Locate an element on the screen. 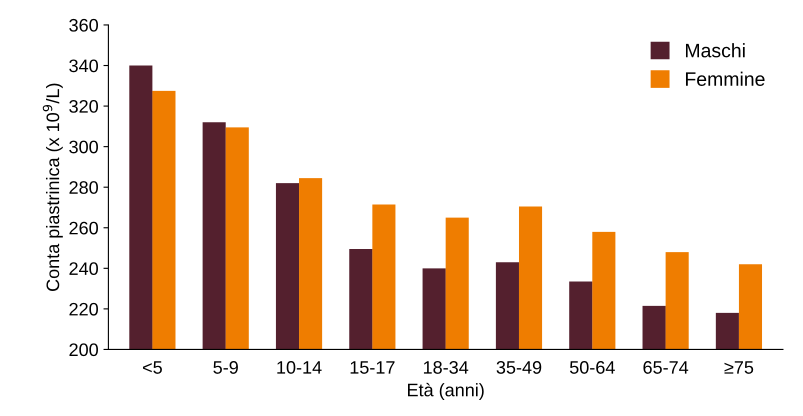 This screenshot has width=803, height=416. y-tick-label: 360 is located at coordinates (83, 25).